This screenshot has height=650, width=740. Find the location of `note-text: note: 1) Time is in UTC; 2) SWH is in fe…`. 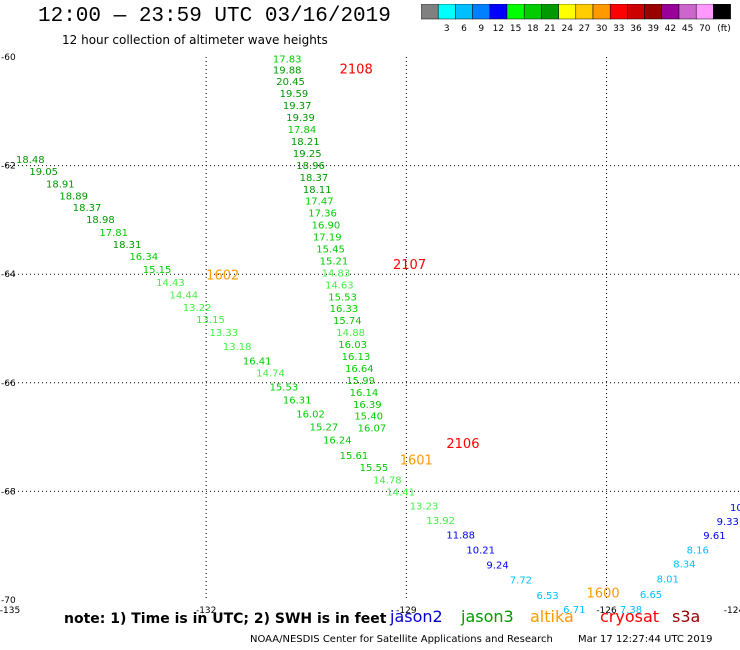

note-text: note: 1) Time is in UTC; 2) SWH is in fe… is located at coordinates (225, 619).